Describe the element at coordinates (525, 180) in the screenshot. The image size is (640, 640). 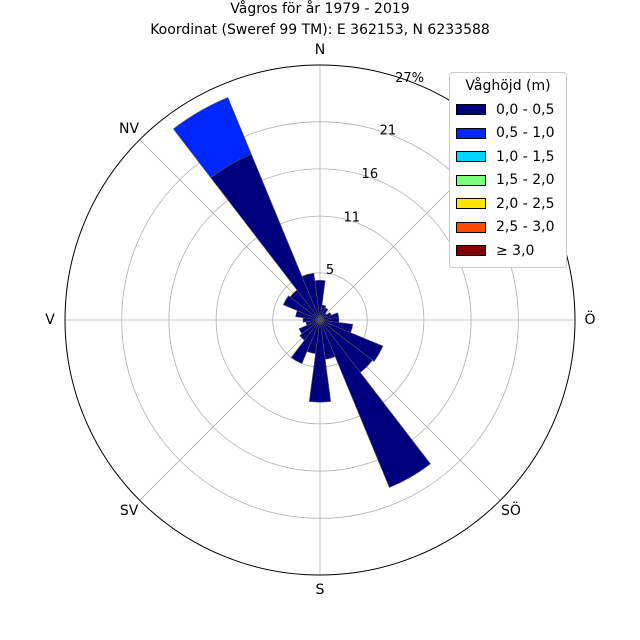
I see `legend-label: 1,5 - 2,0` at that location.